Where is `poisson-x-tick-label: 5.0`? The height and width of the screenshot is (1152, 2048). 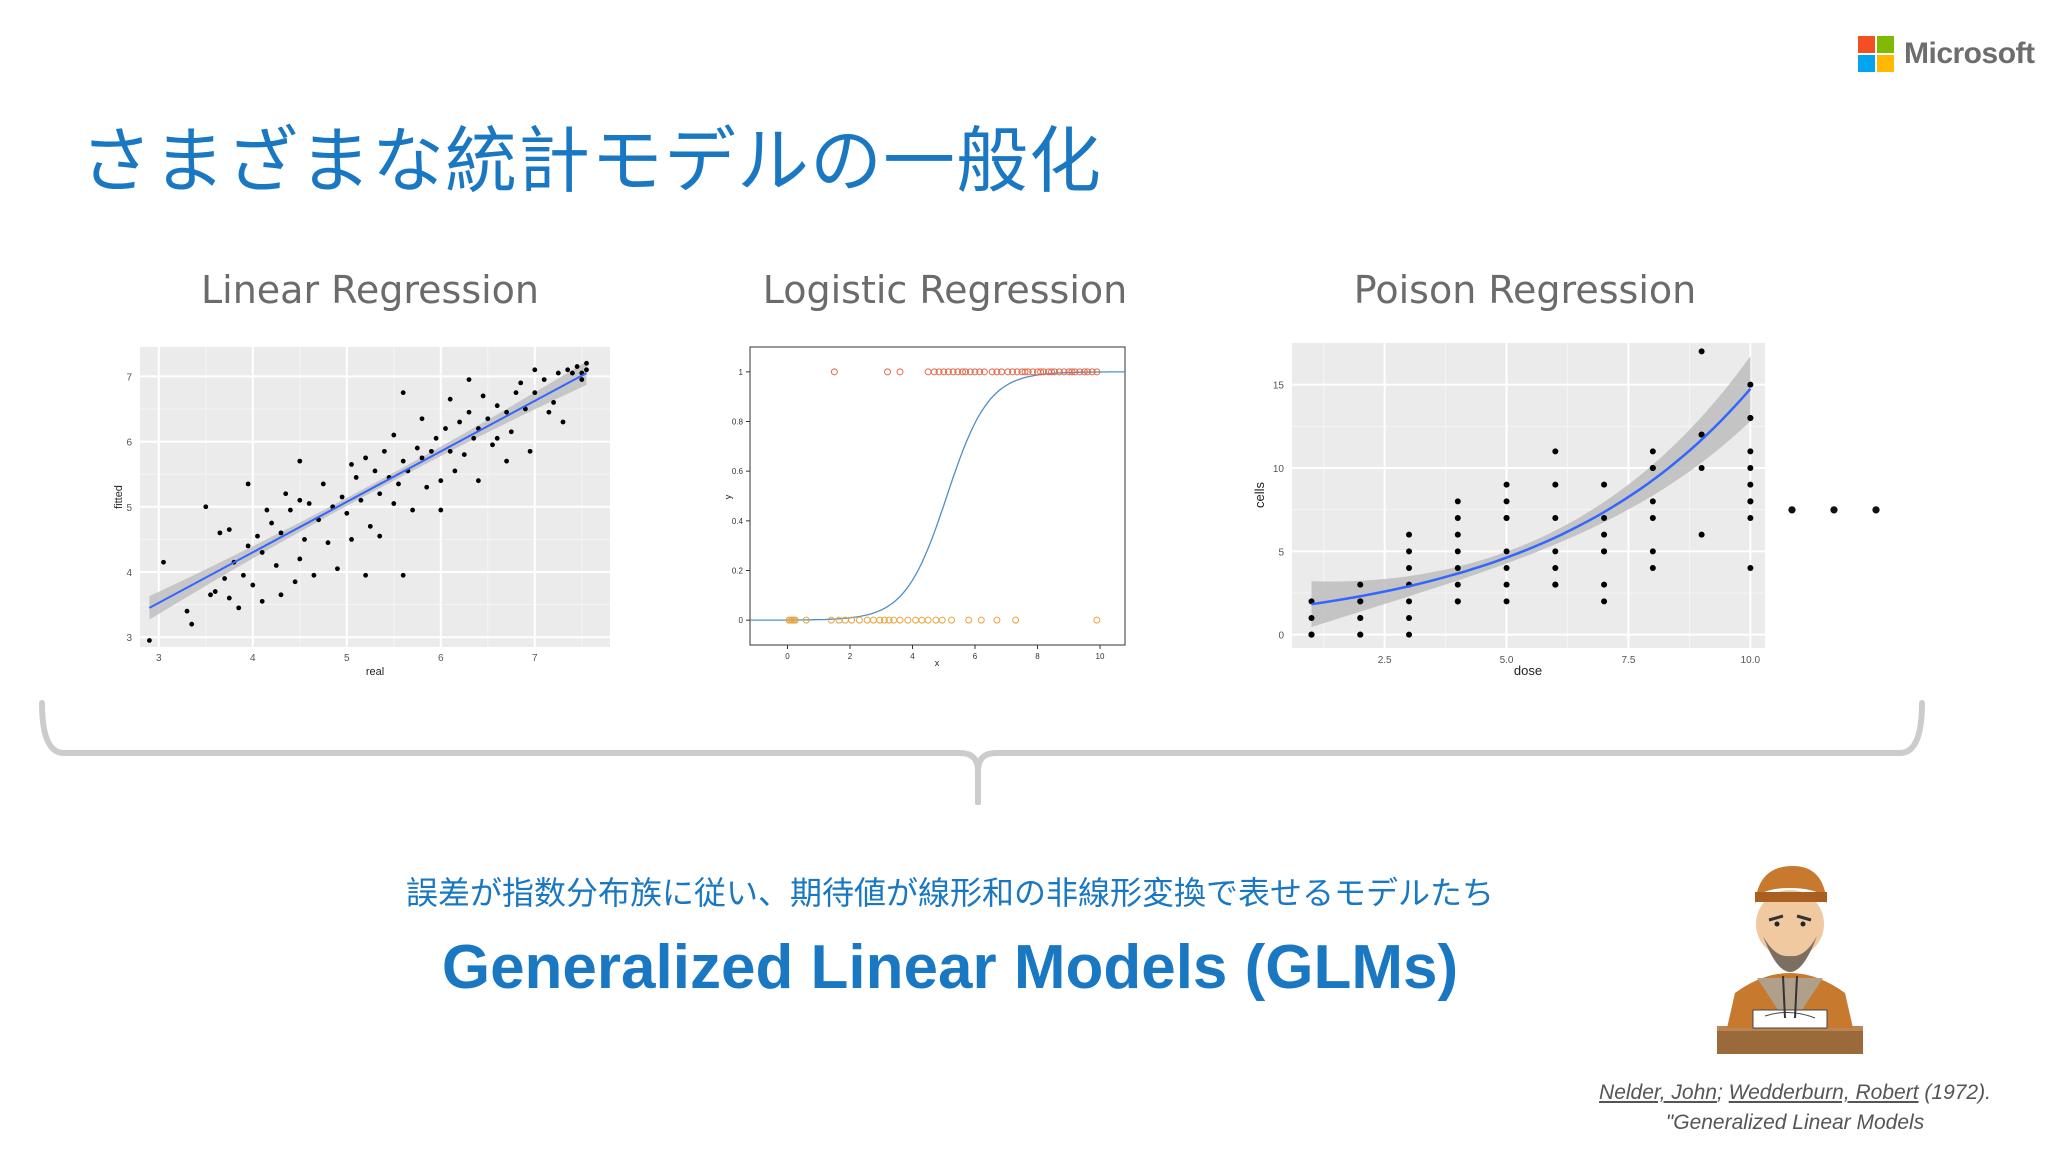 poisson-x-tick-label: 5.0 is located at coordinates (1507, 660).